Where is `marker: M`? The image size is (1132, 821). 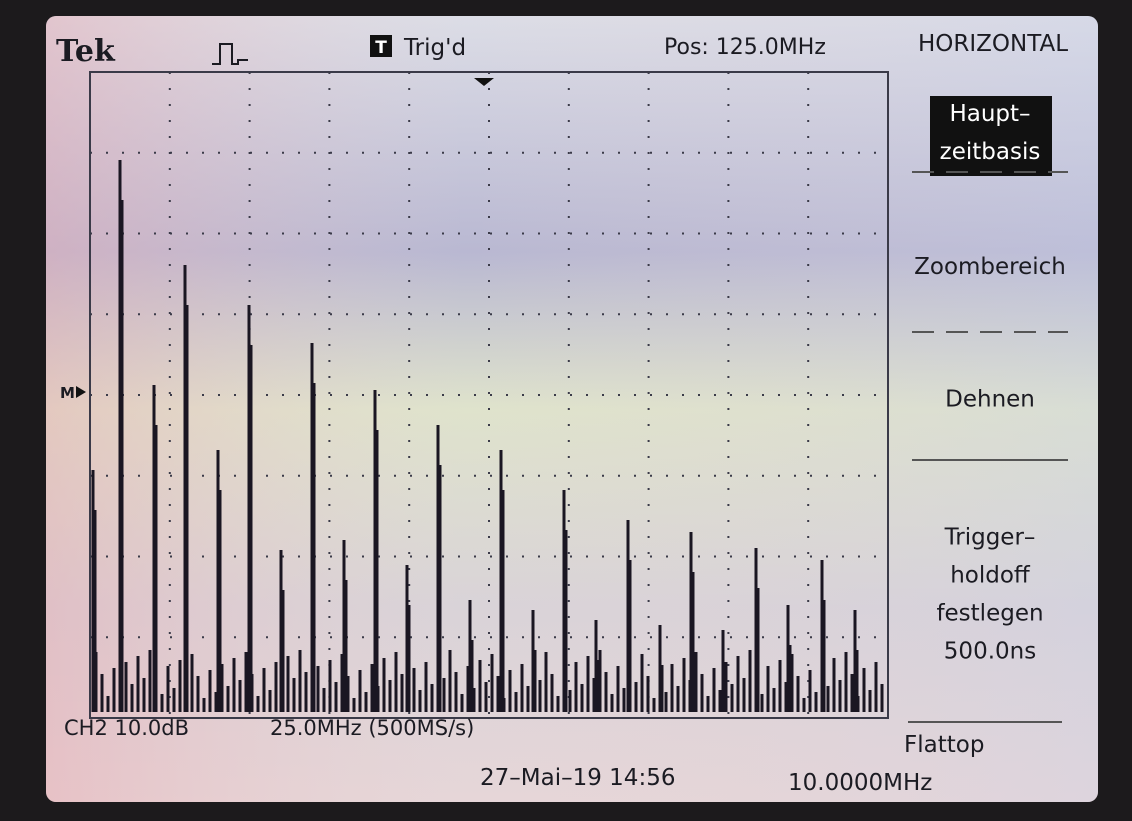 marker: M is located at coordinates (67, 393).